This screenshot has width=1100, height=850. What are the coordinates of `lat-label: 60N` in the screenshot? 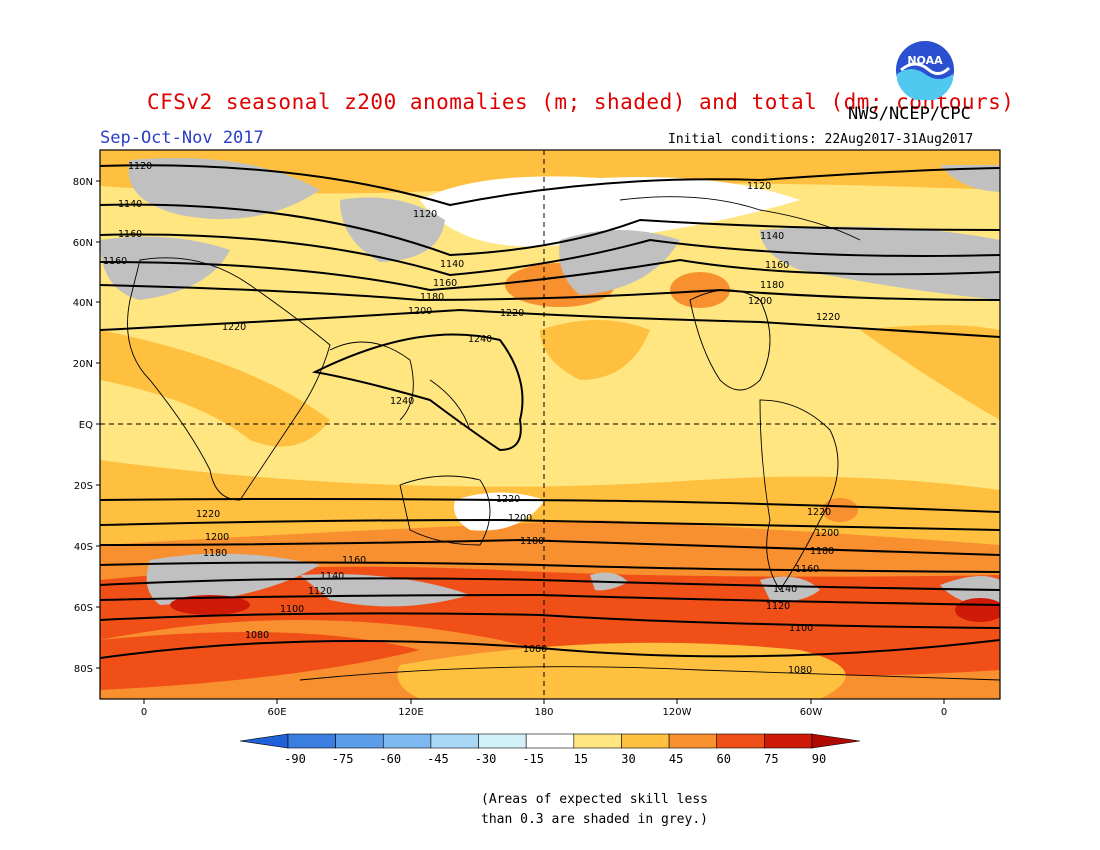 It's located at (83, 243).